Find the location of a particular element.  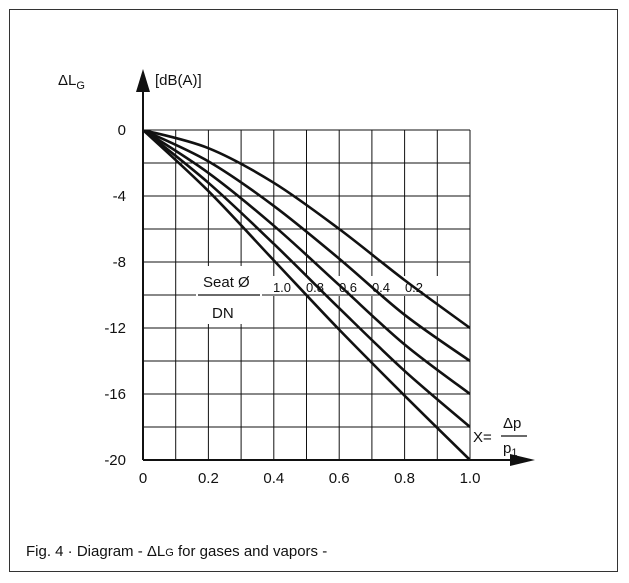

curve-label-0.2: 0.2 is located at coordinates (414, 287).